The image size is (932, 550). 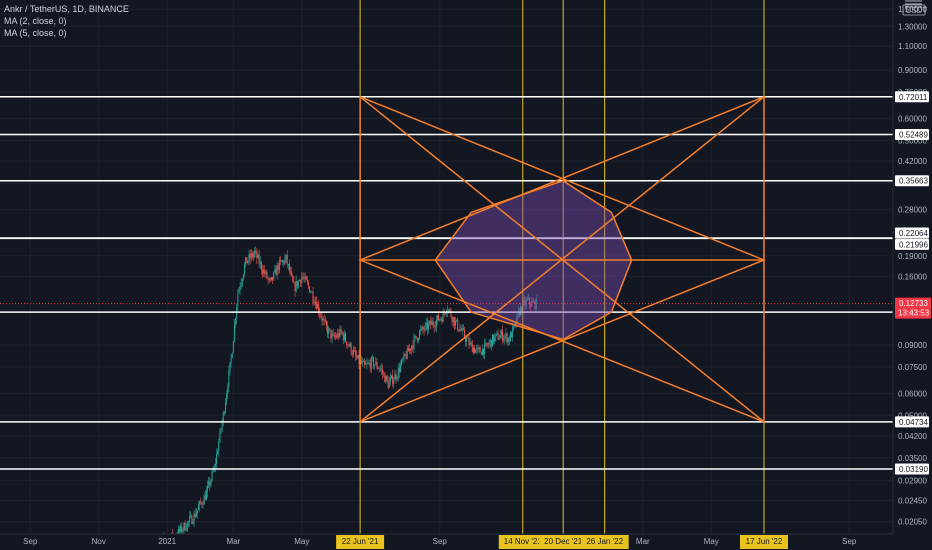 I want to click on price-tick-label: 1.10000, so click(x=912, y=46).